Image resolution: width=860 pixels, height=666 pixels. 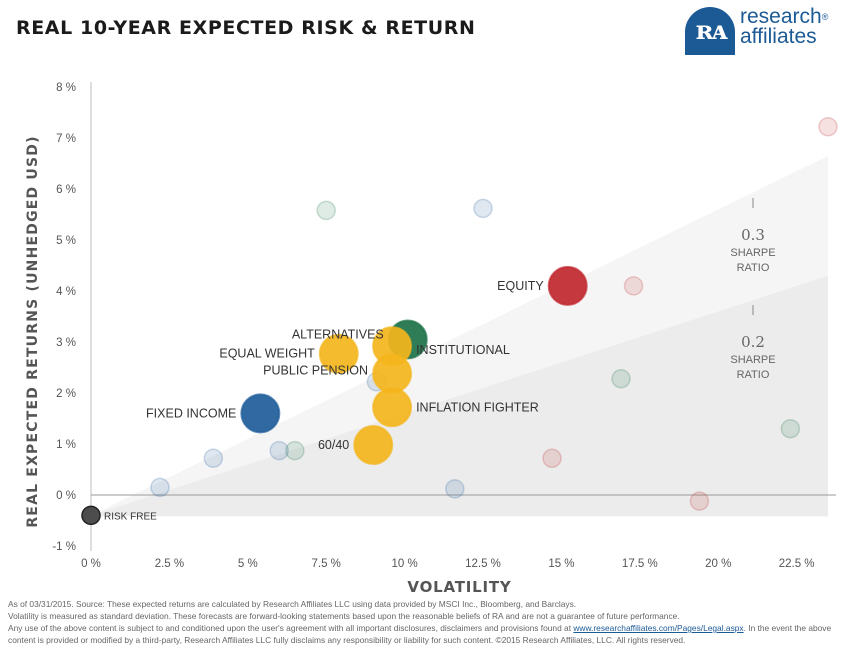 What do you see at coordinates (66, 394) in the screenshot?
I see `y-tick-label: 2 %` at bounding box center [66, 394].